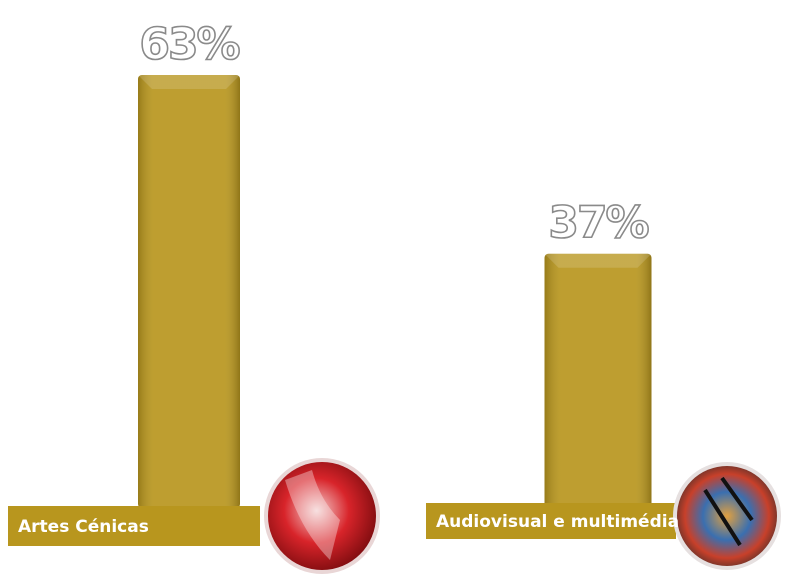 The image size is (785, 574). What do you see at coordinates (83, 527) in the screenshot?
I see `category-label: Artes Cénicas` at bounding box center [83, 527].